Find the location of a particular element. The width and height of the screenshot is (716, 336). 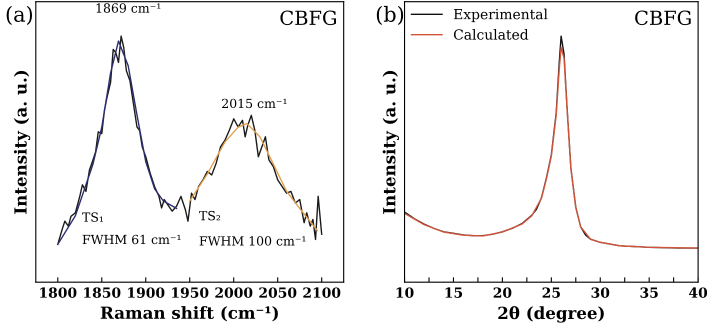

text: 1869 cm⁻¹ is located at coordinates (128, 8).